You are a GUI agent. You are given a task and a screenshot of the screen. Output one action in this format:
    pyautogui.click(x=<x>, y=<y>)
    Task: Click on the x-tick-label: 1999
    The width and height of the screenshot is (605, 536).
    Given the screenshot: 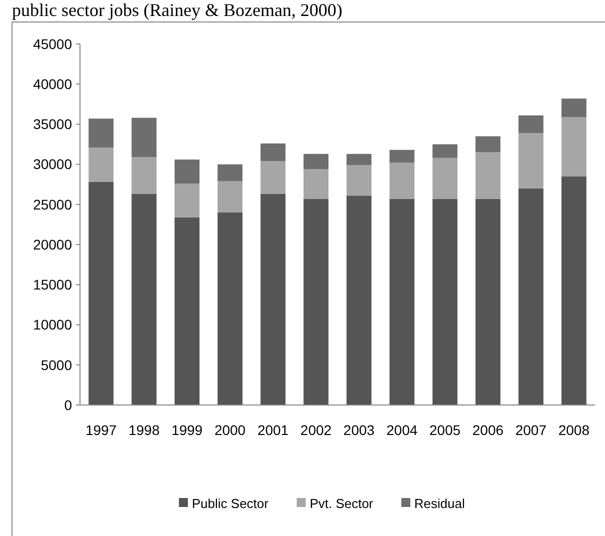 What is the action you would take?
    pyautogui.click(x=187, y=430)
    